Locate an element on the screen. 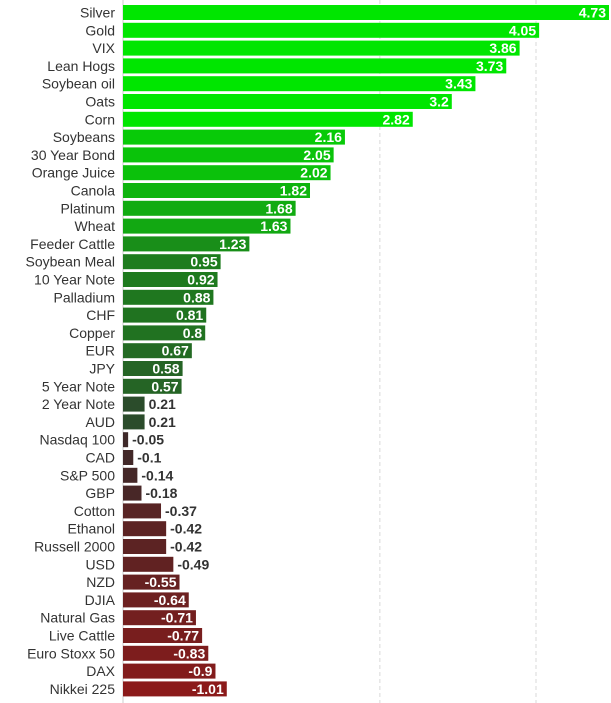 This screenshot has height=703, width=611. value-label-aud: 0.21 is located at coordinates (162, 422).